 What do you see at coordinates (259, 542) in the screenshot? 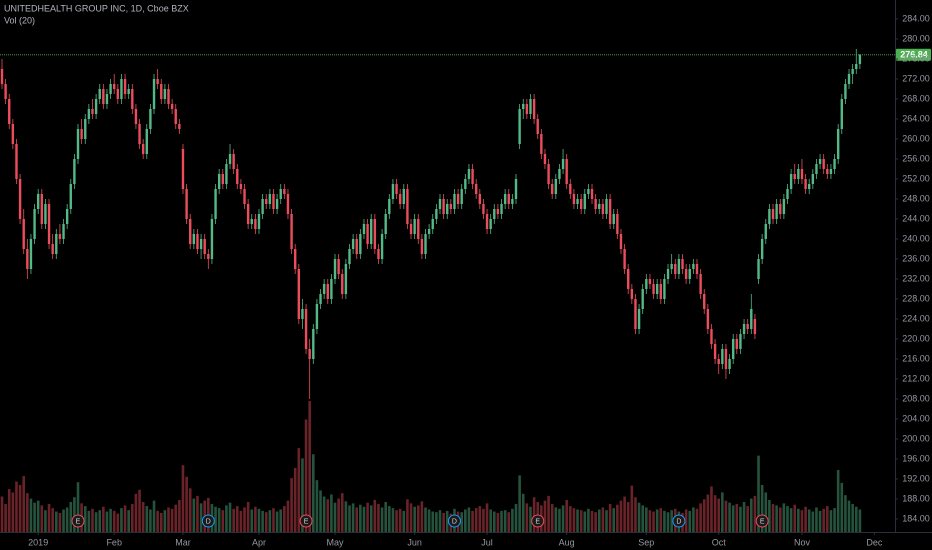
I see `x-tick-label: Apr` at bounding box center [259, 542].